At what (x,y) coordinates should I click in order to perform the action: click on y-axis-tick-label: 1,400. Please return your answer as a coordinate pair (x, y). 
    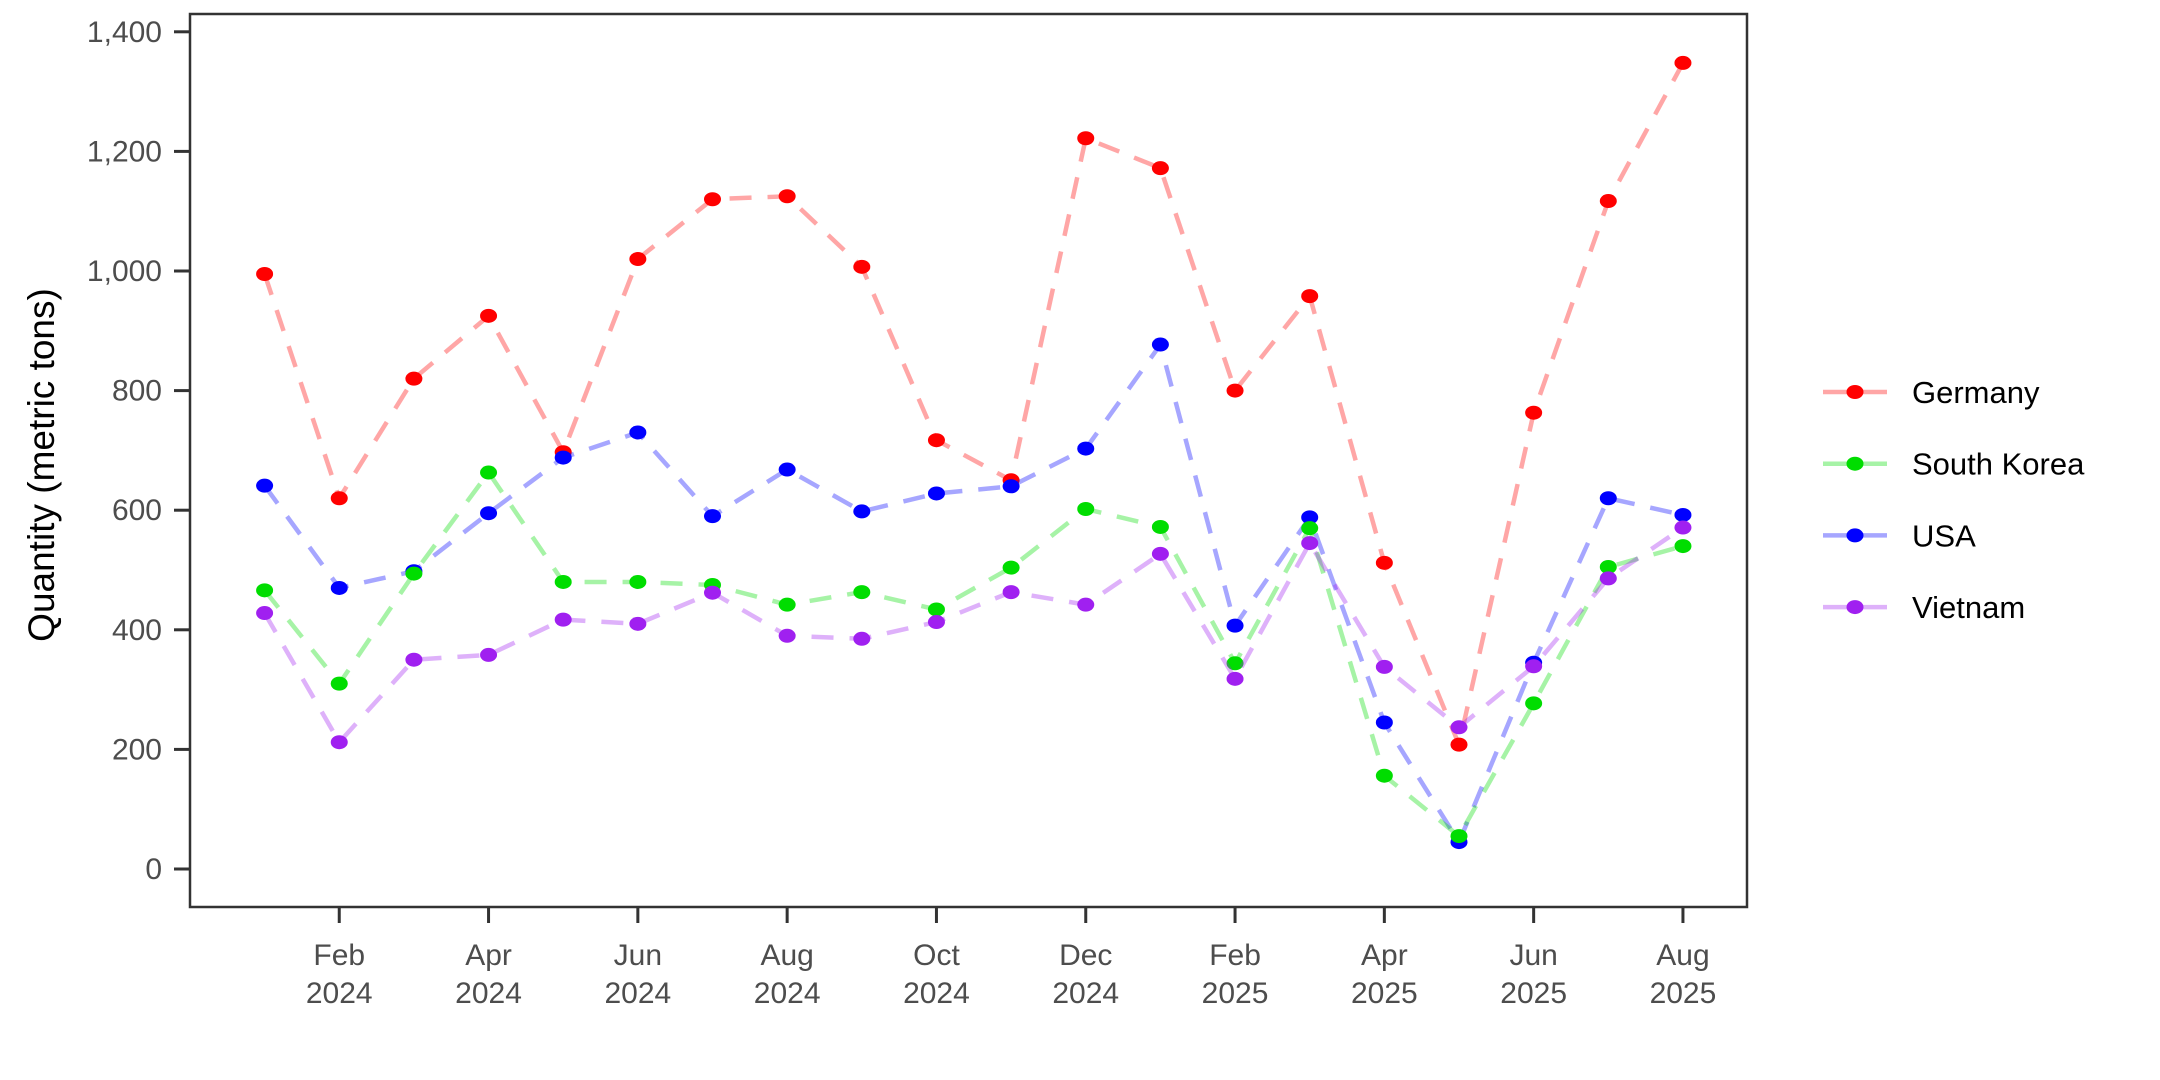
    Looking at the image, I should click on (124, 32).